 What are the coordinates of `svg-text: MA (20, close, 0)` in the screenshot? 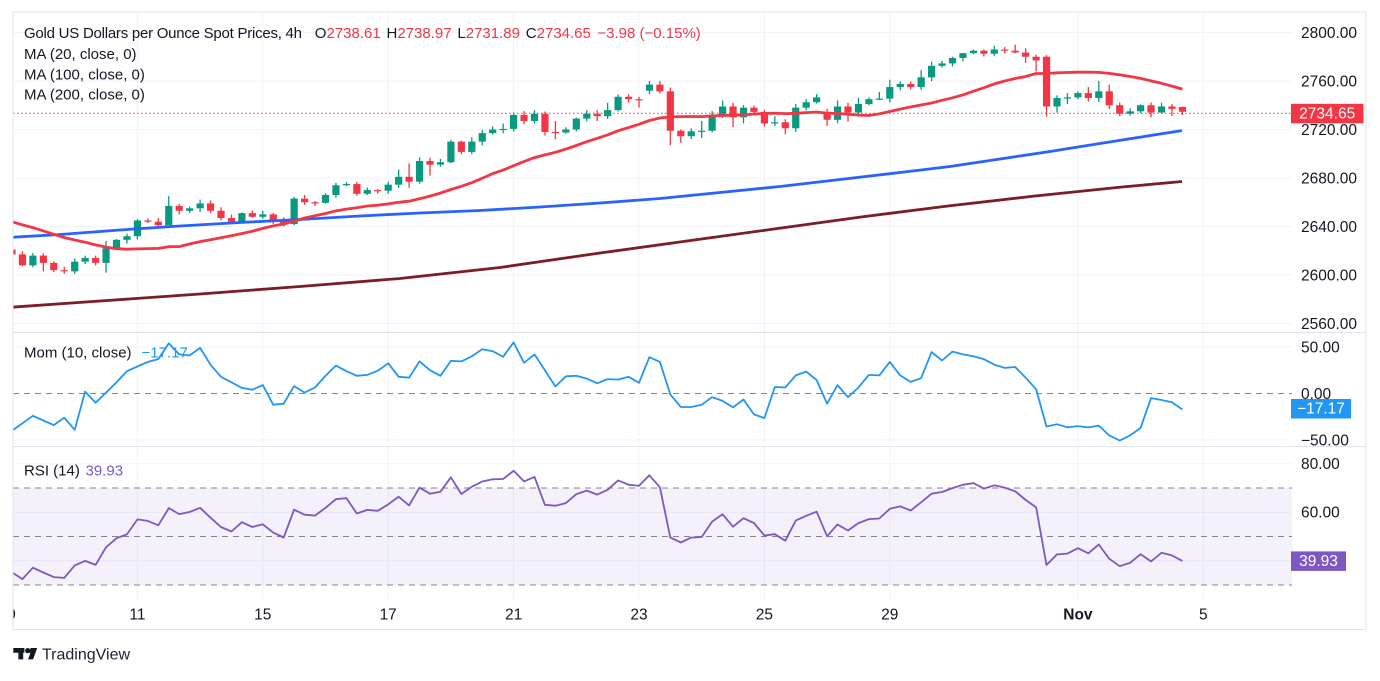 It's located at (80, 54).